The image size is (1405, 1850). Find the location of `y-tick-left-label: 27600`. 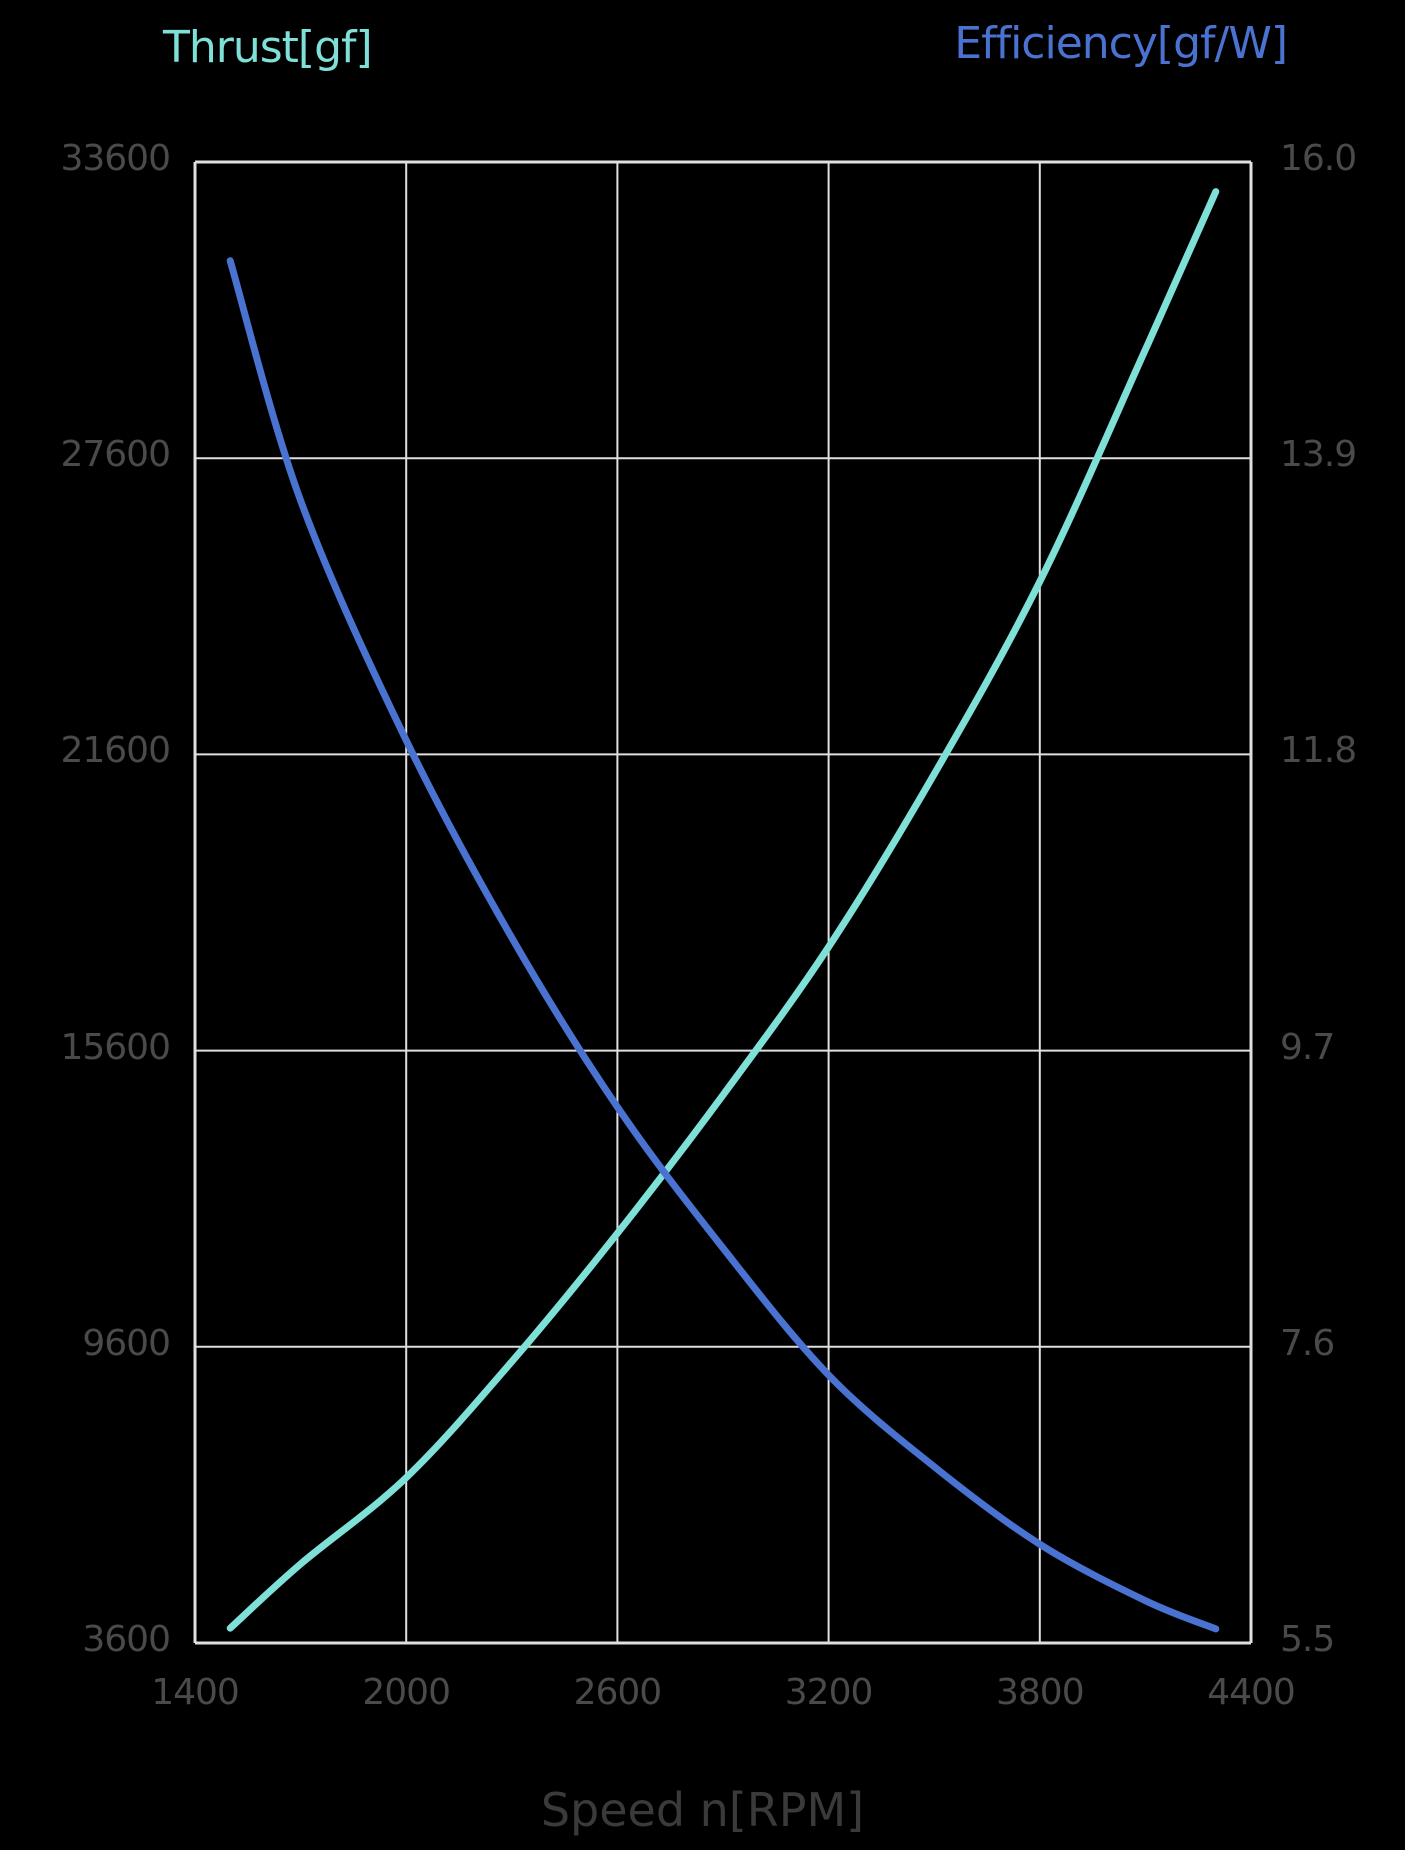

y-tick-left-label: 27600 is located at coordinates (115, 455).